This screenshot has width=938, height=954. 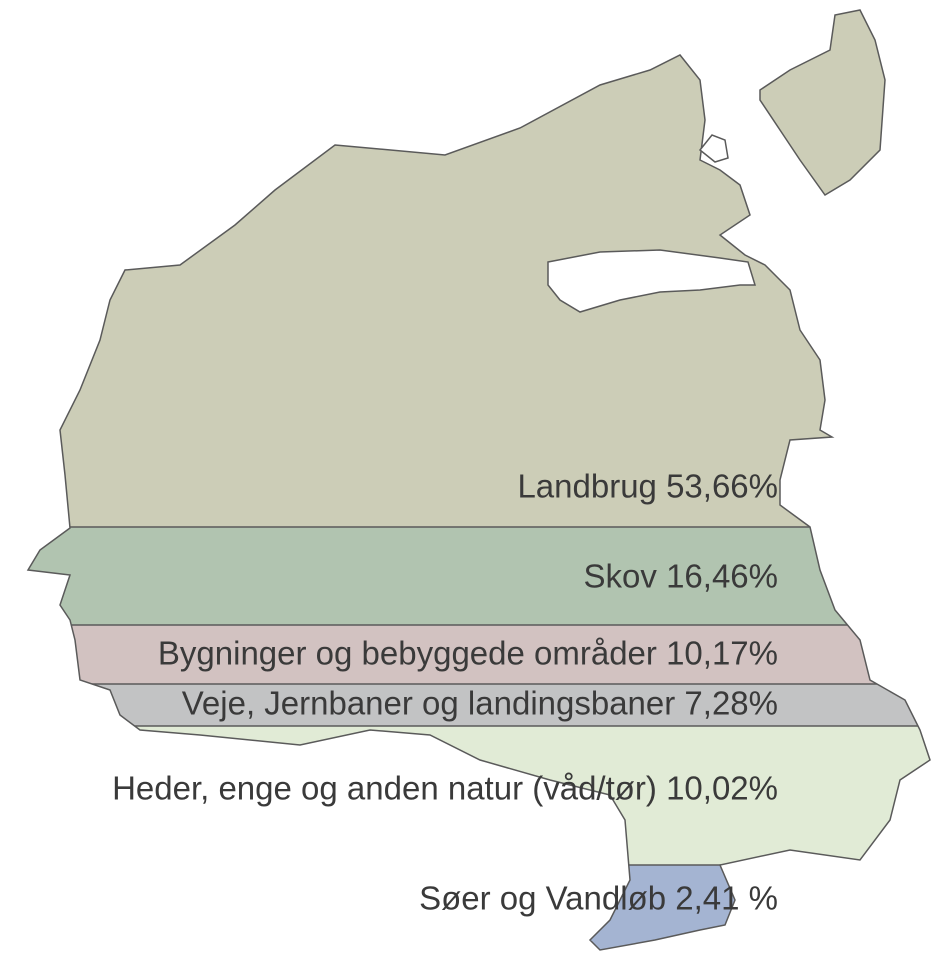 I want to click on fjord, so click(x=652, y=281).